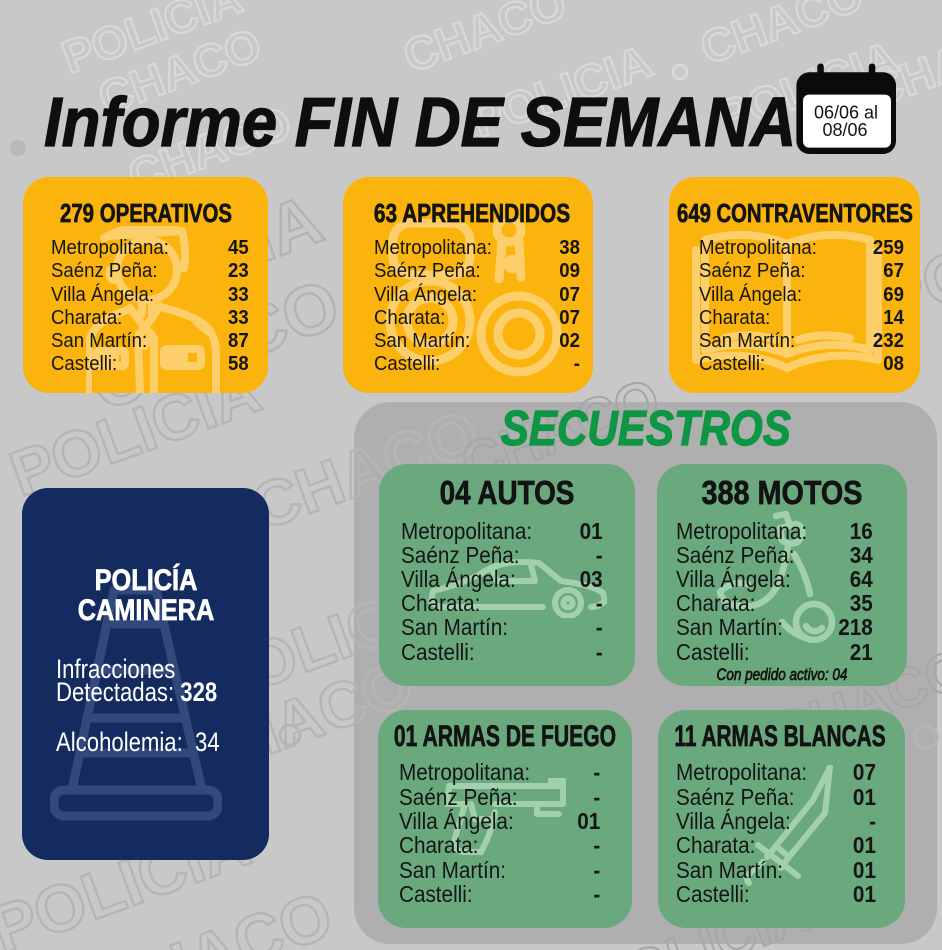  I want to click on svg-text: 06/06 al, so click(846, 112).